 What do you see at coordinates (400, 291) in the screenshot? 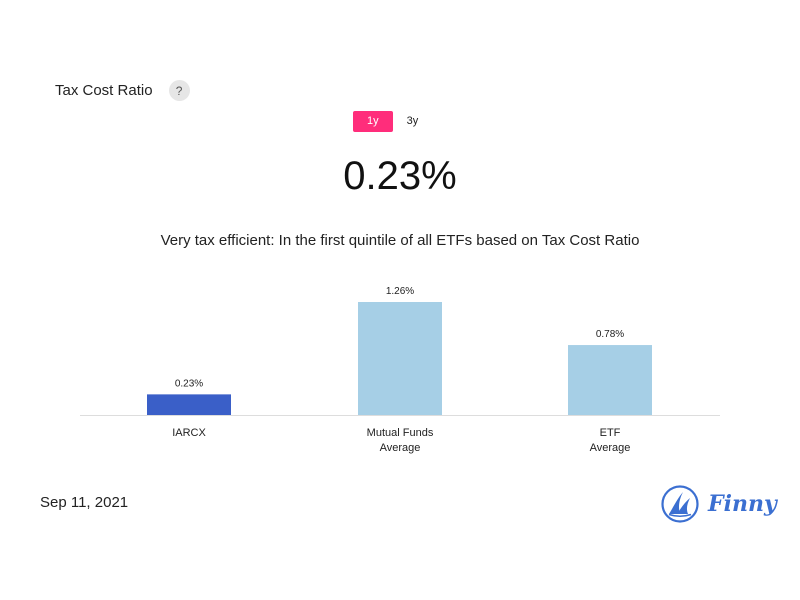
I see `bar-value-label: 1.26%` at bounding box center [400, 291].